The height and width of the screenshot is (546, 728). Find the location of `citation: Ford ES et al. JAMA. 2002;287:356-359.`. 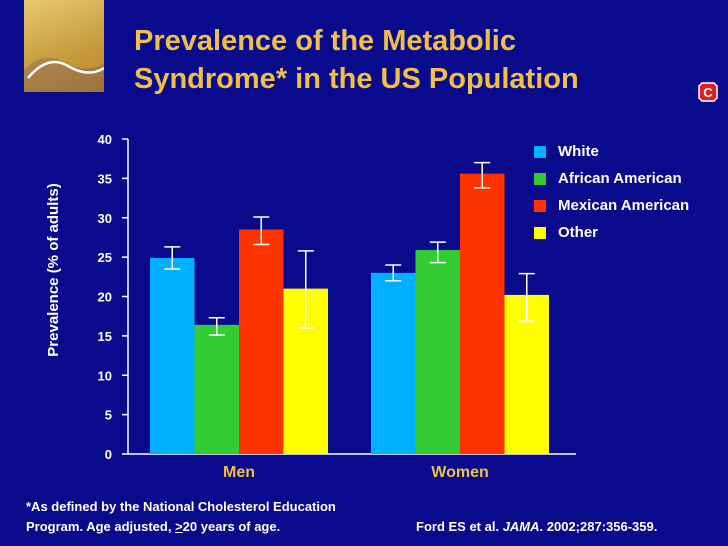

citation: Ford ES et al. JAMA. 2002;287:356-359. is located at coordinates (536, 527).